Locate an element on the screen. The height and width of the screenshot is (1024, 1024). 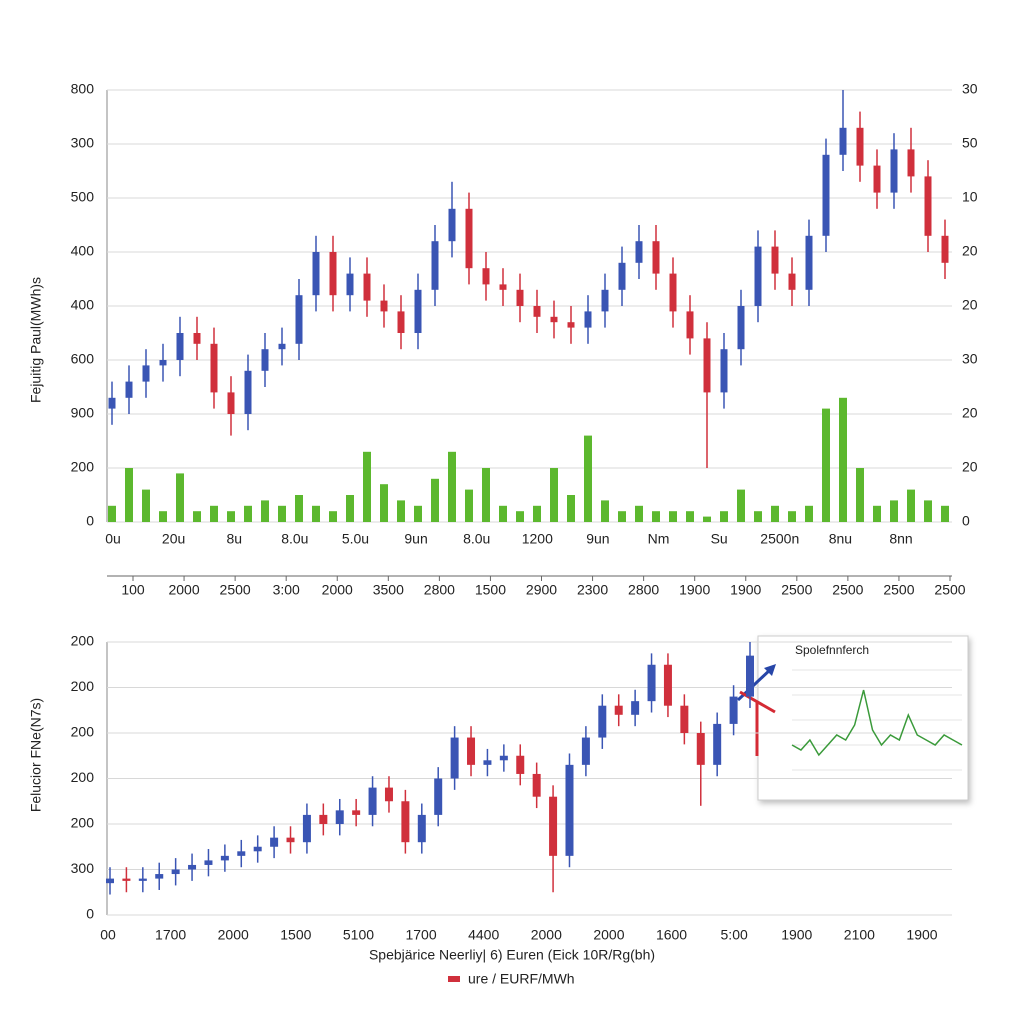
x-tick-label: 2100 is located at coordinates (859, 935).